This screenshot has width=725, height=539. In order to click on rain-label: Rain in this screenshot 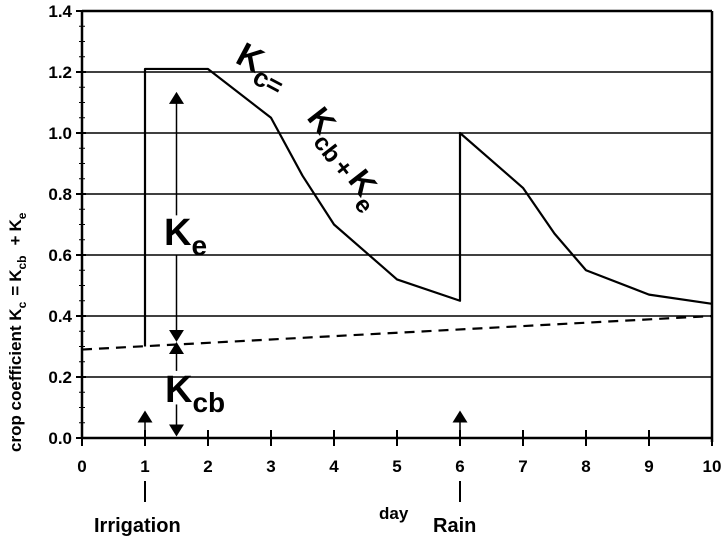, I will do `click(454, 526)`.